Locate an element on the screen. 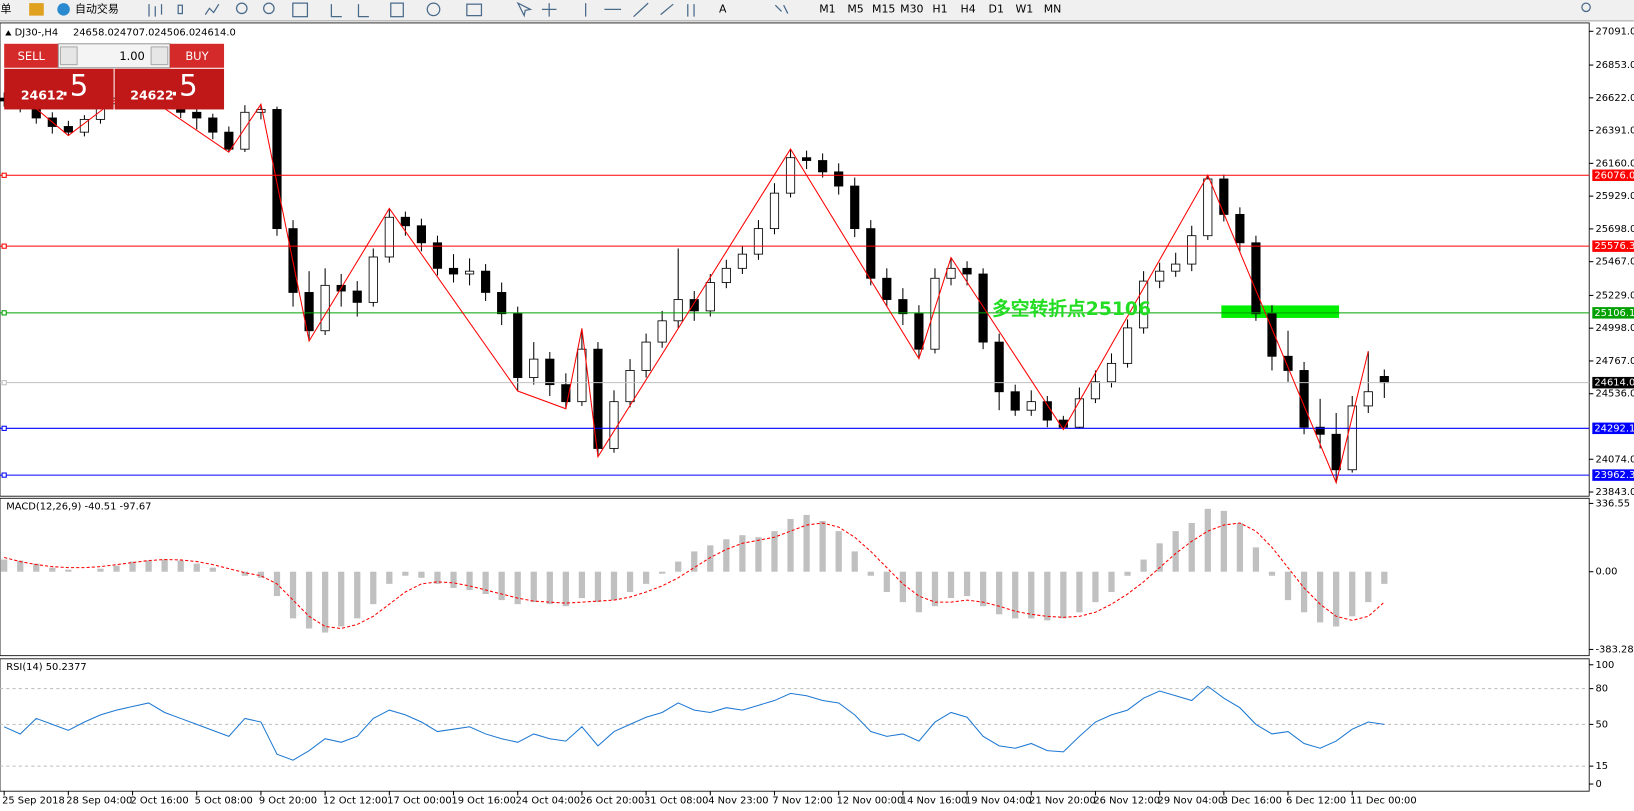 The height and width of the screenshot is (811, 1634). icon-arrows is located at coordinates (781, 9).